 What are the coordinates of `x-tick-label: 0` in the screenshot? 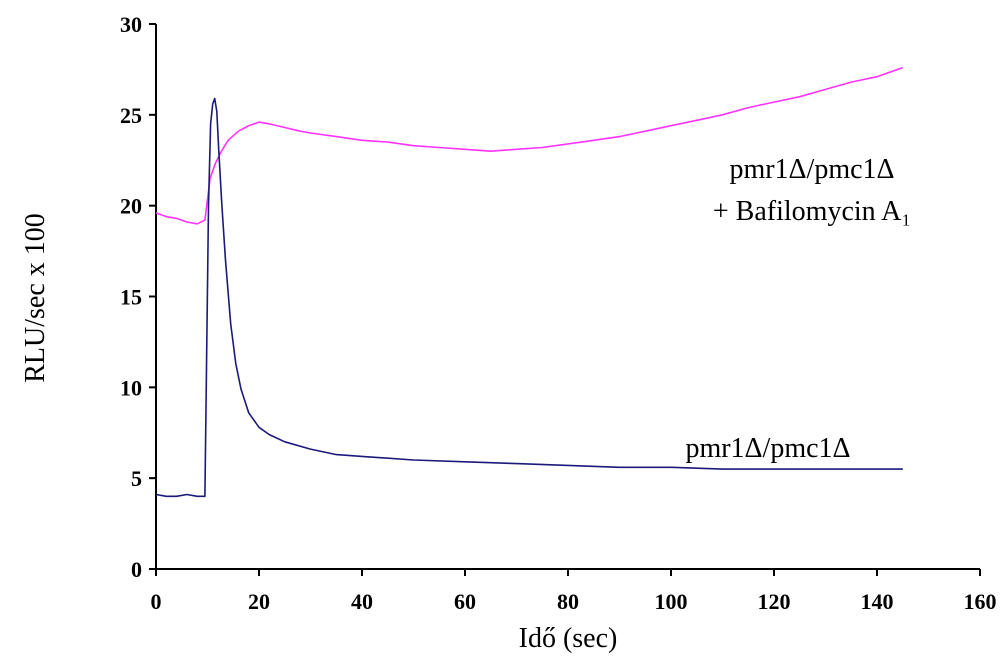 It's located at (156, 601).